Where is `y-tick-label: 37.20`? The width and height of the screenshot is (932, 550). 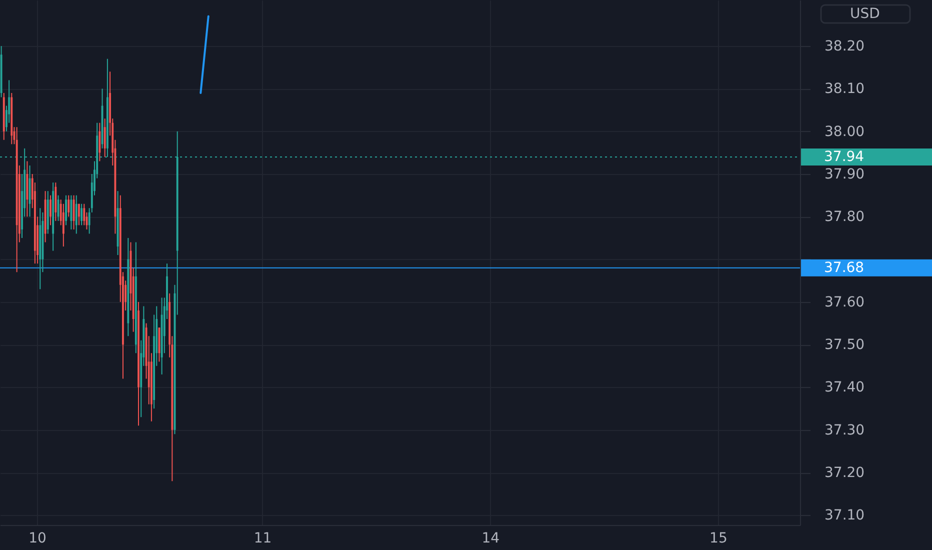
y-tick-label: 37.20 is located at coordinates (844, 473).